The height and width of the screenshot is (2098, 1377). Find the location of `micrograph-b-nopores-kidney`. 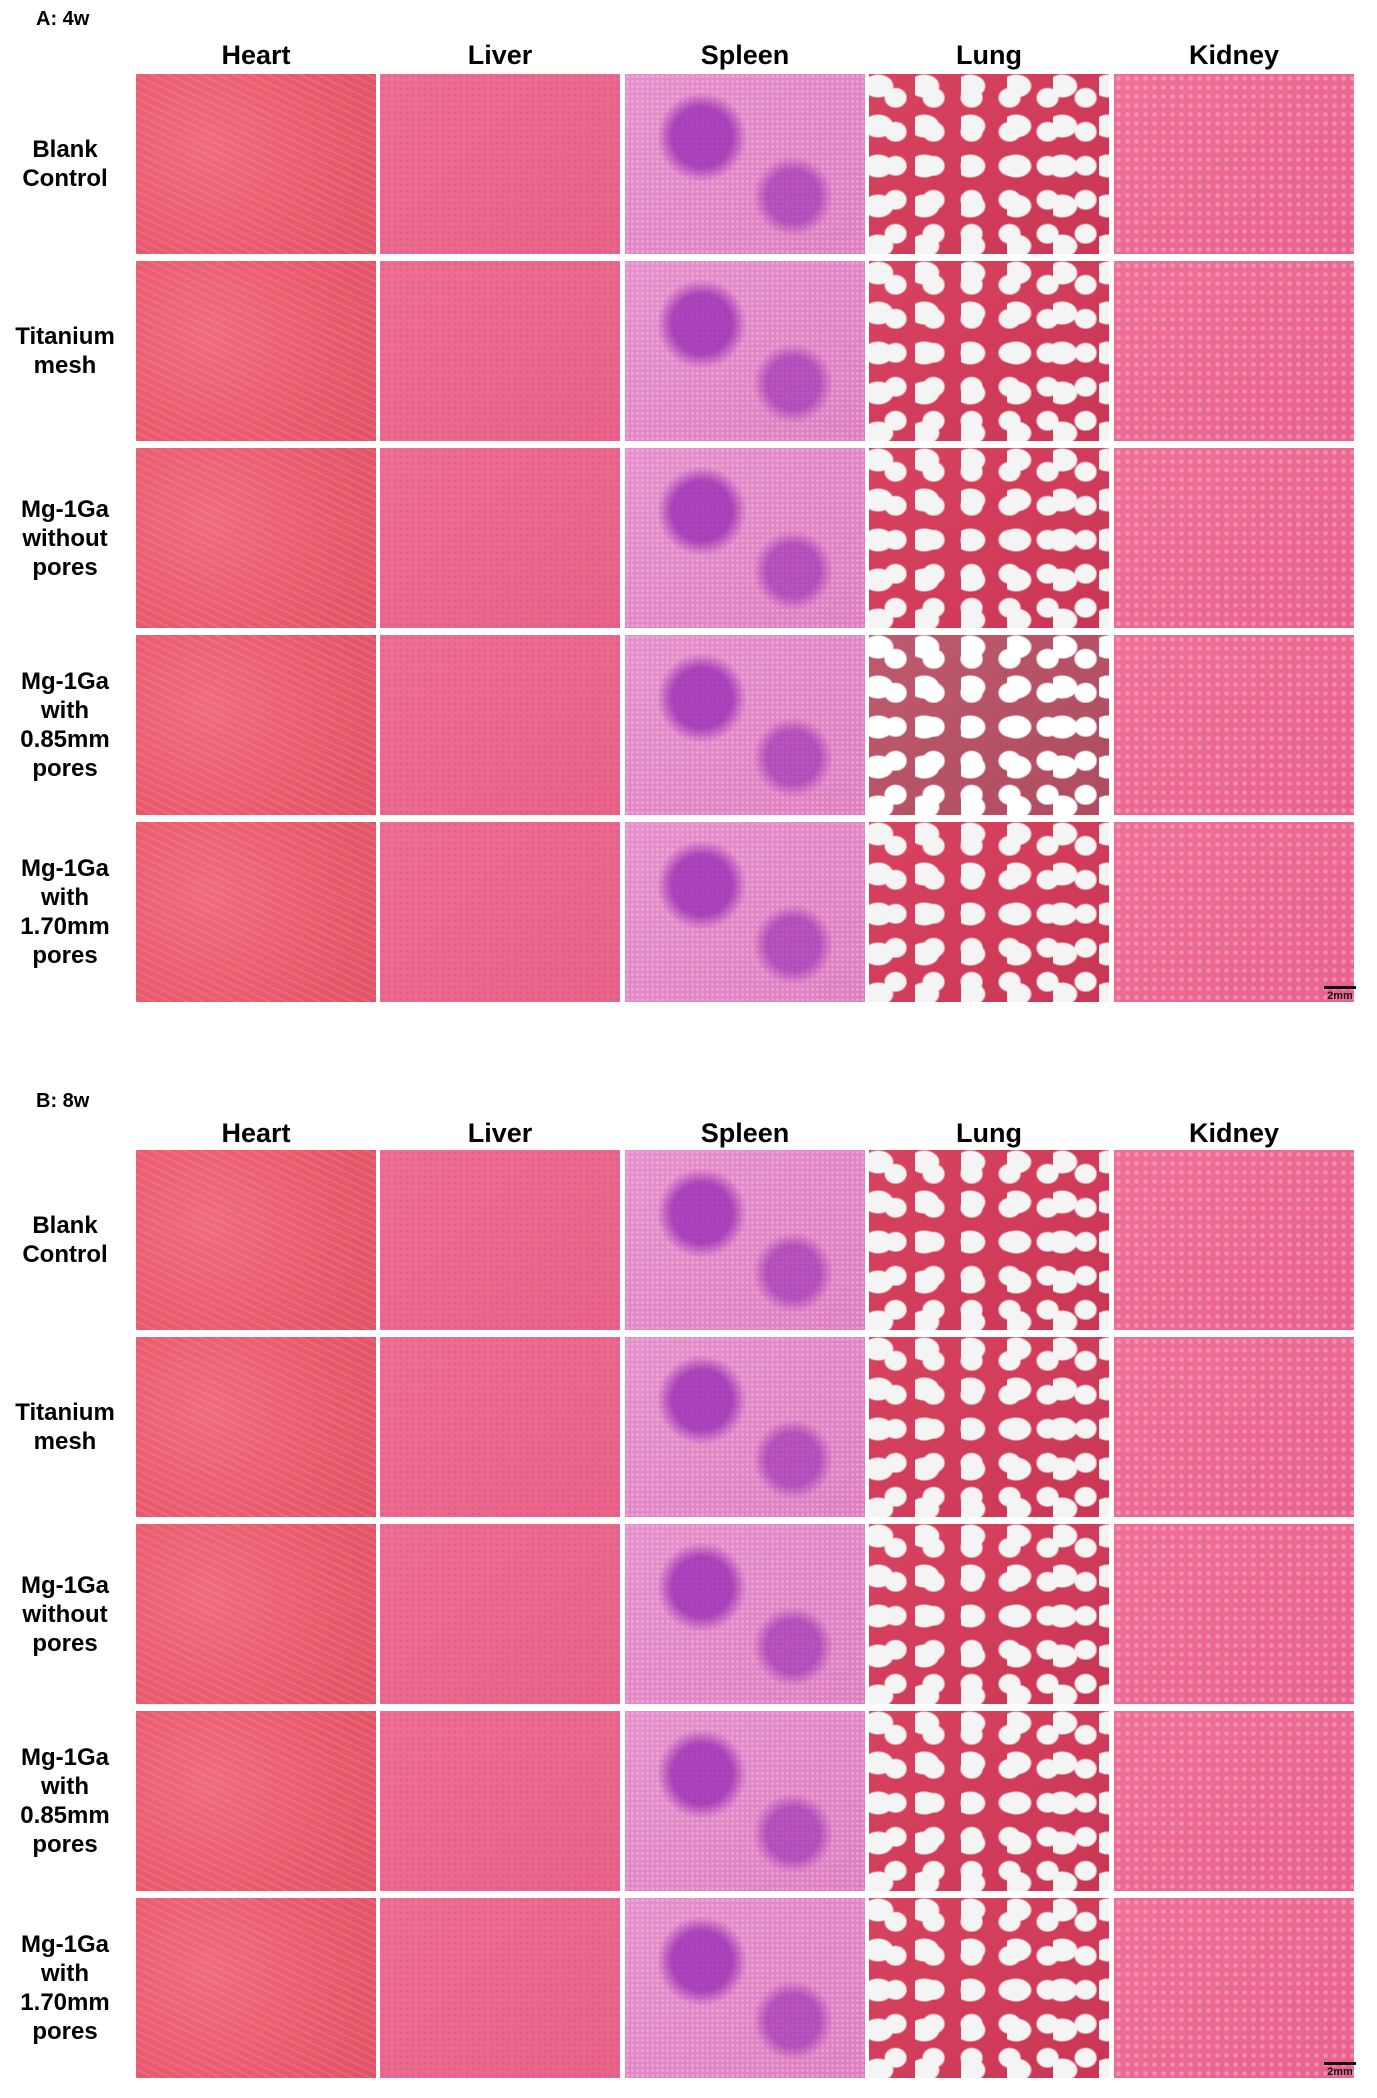

micrograph-b-nopores-kidney is located at coordinates (1234, 1614).